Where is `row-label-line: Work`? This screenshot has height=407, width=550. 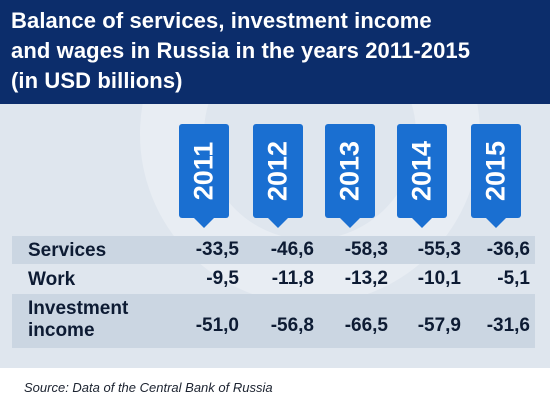
row-label-line: Work is located at coordinates (52, 279).